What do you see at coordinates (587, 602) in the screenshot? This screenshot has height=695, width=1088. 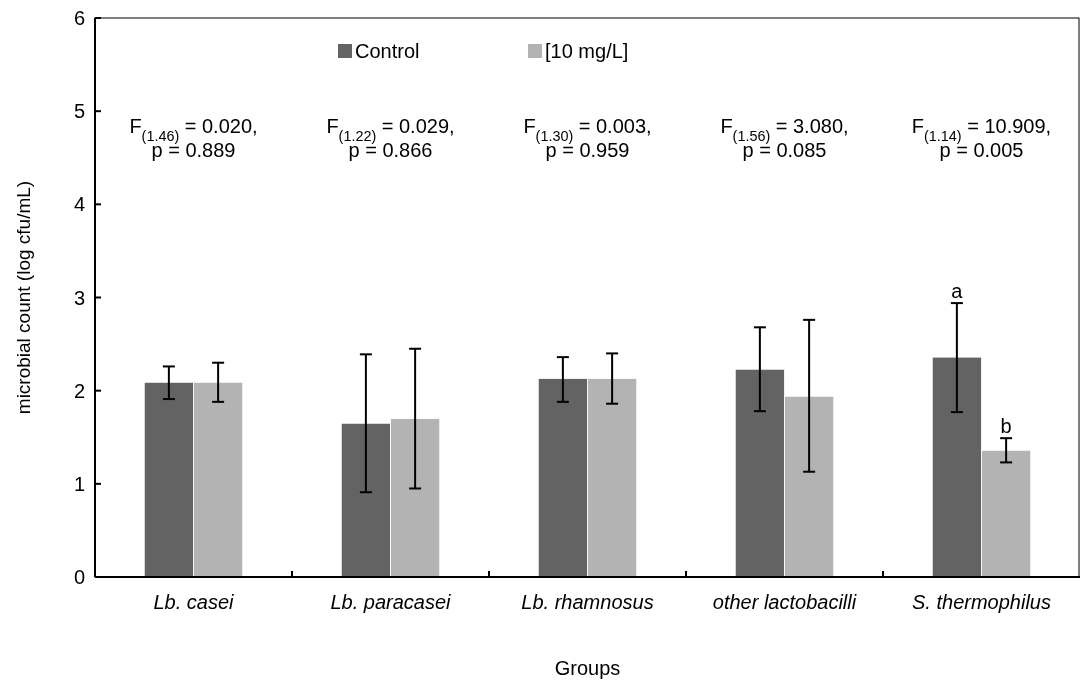 I see `x-tick-label: Lb. rhamnosus` at bounding box center [587, 602].